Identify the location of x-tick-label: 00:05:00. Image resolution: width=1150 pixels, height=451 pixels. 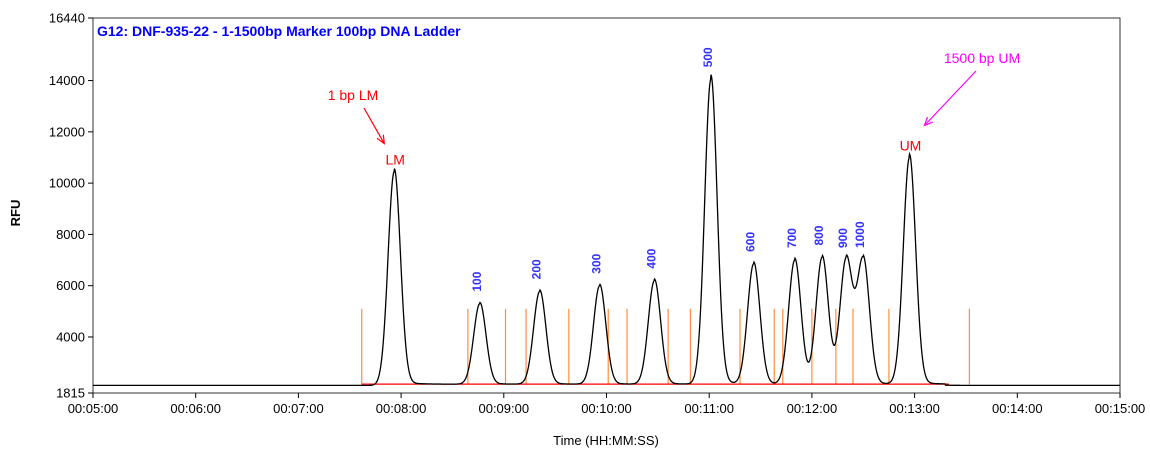
(93, 408).